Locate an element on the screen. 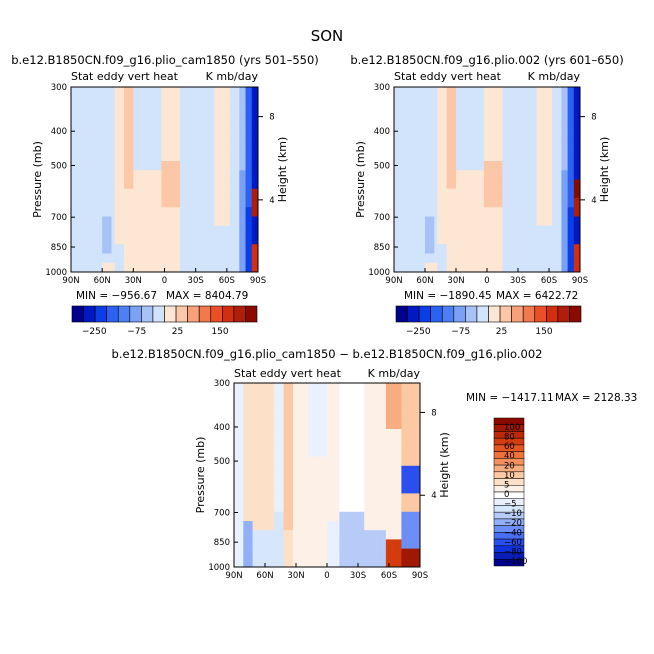 The height and width of the screenshot is (654, 654). colorbar-swatch is located at coordinates (575, 314).